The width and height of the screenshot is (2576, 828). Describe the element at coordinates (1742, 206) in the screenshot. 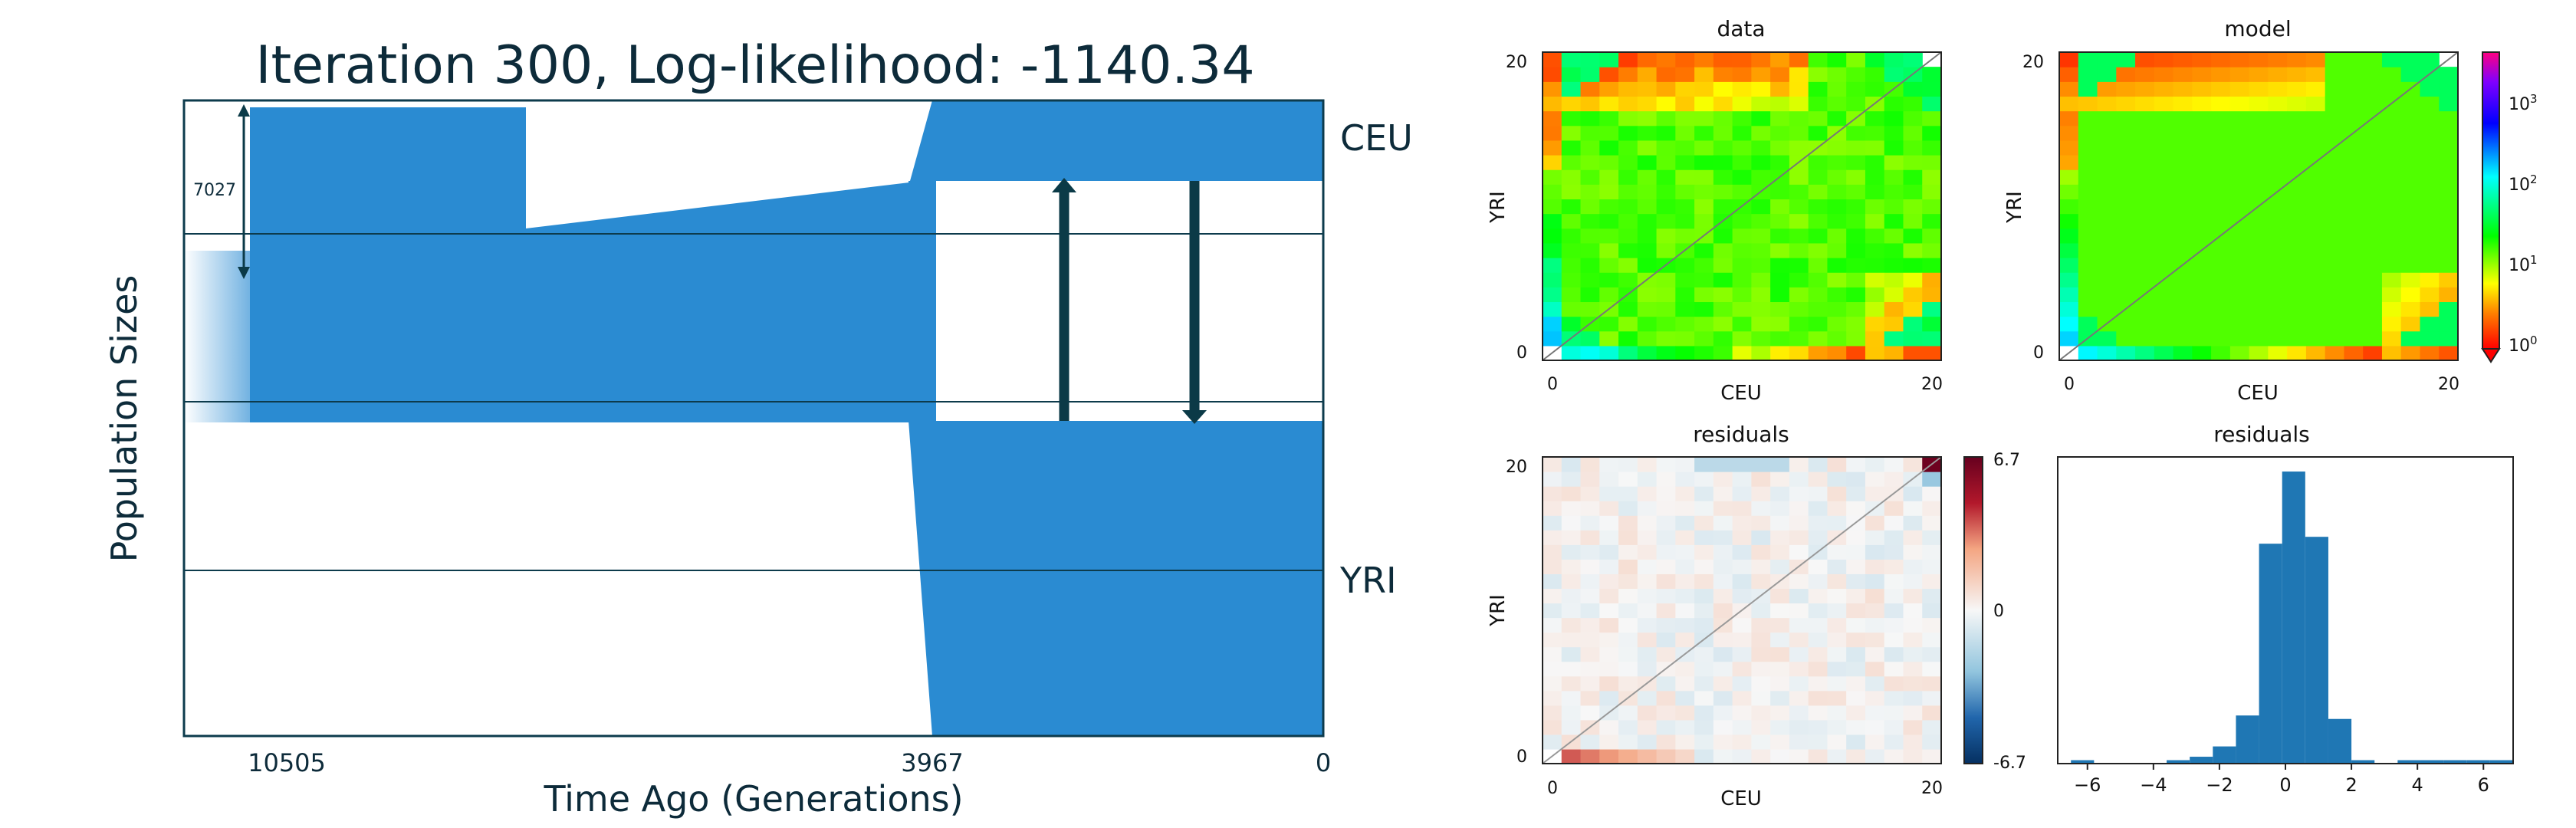

I see `heatmap-data-frame` at that location.